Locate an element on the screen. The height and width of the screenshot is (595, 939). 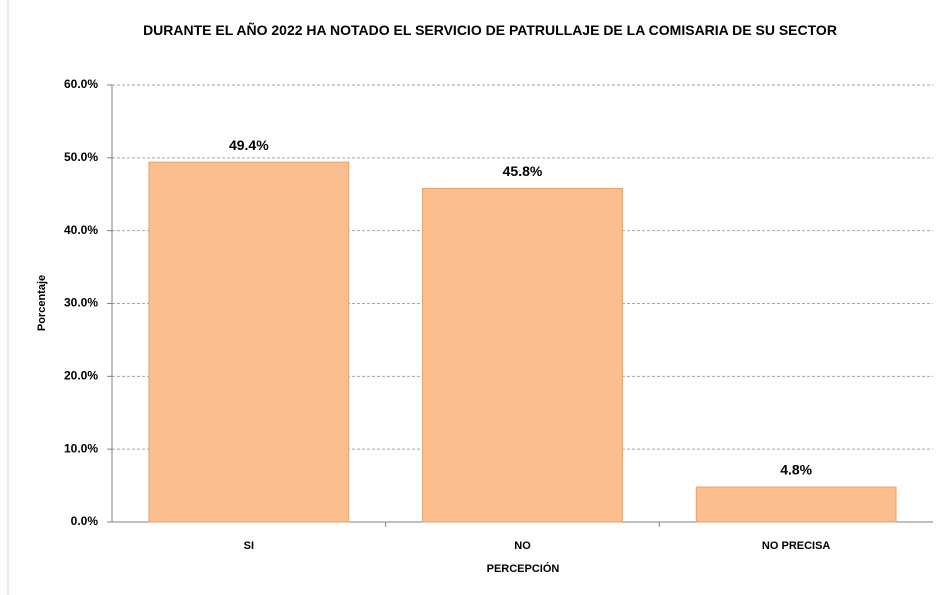
x-axis-label: PERCEPCIÓN is located at coordinates (523, 568).